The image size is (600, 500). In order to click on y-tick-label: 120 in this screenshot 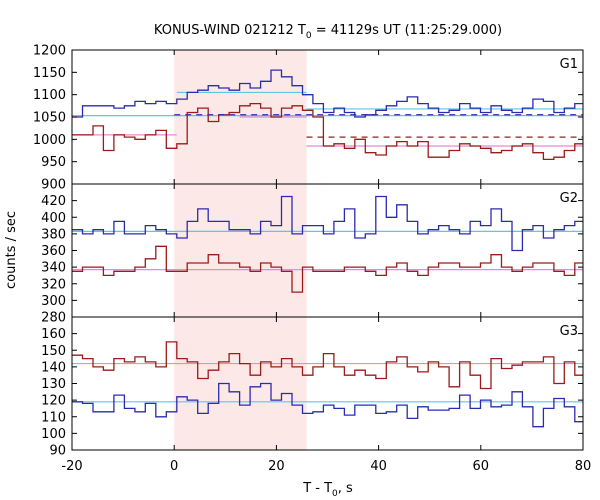, I will do `click(53, 401)`.